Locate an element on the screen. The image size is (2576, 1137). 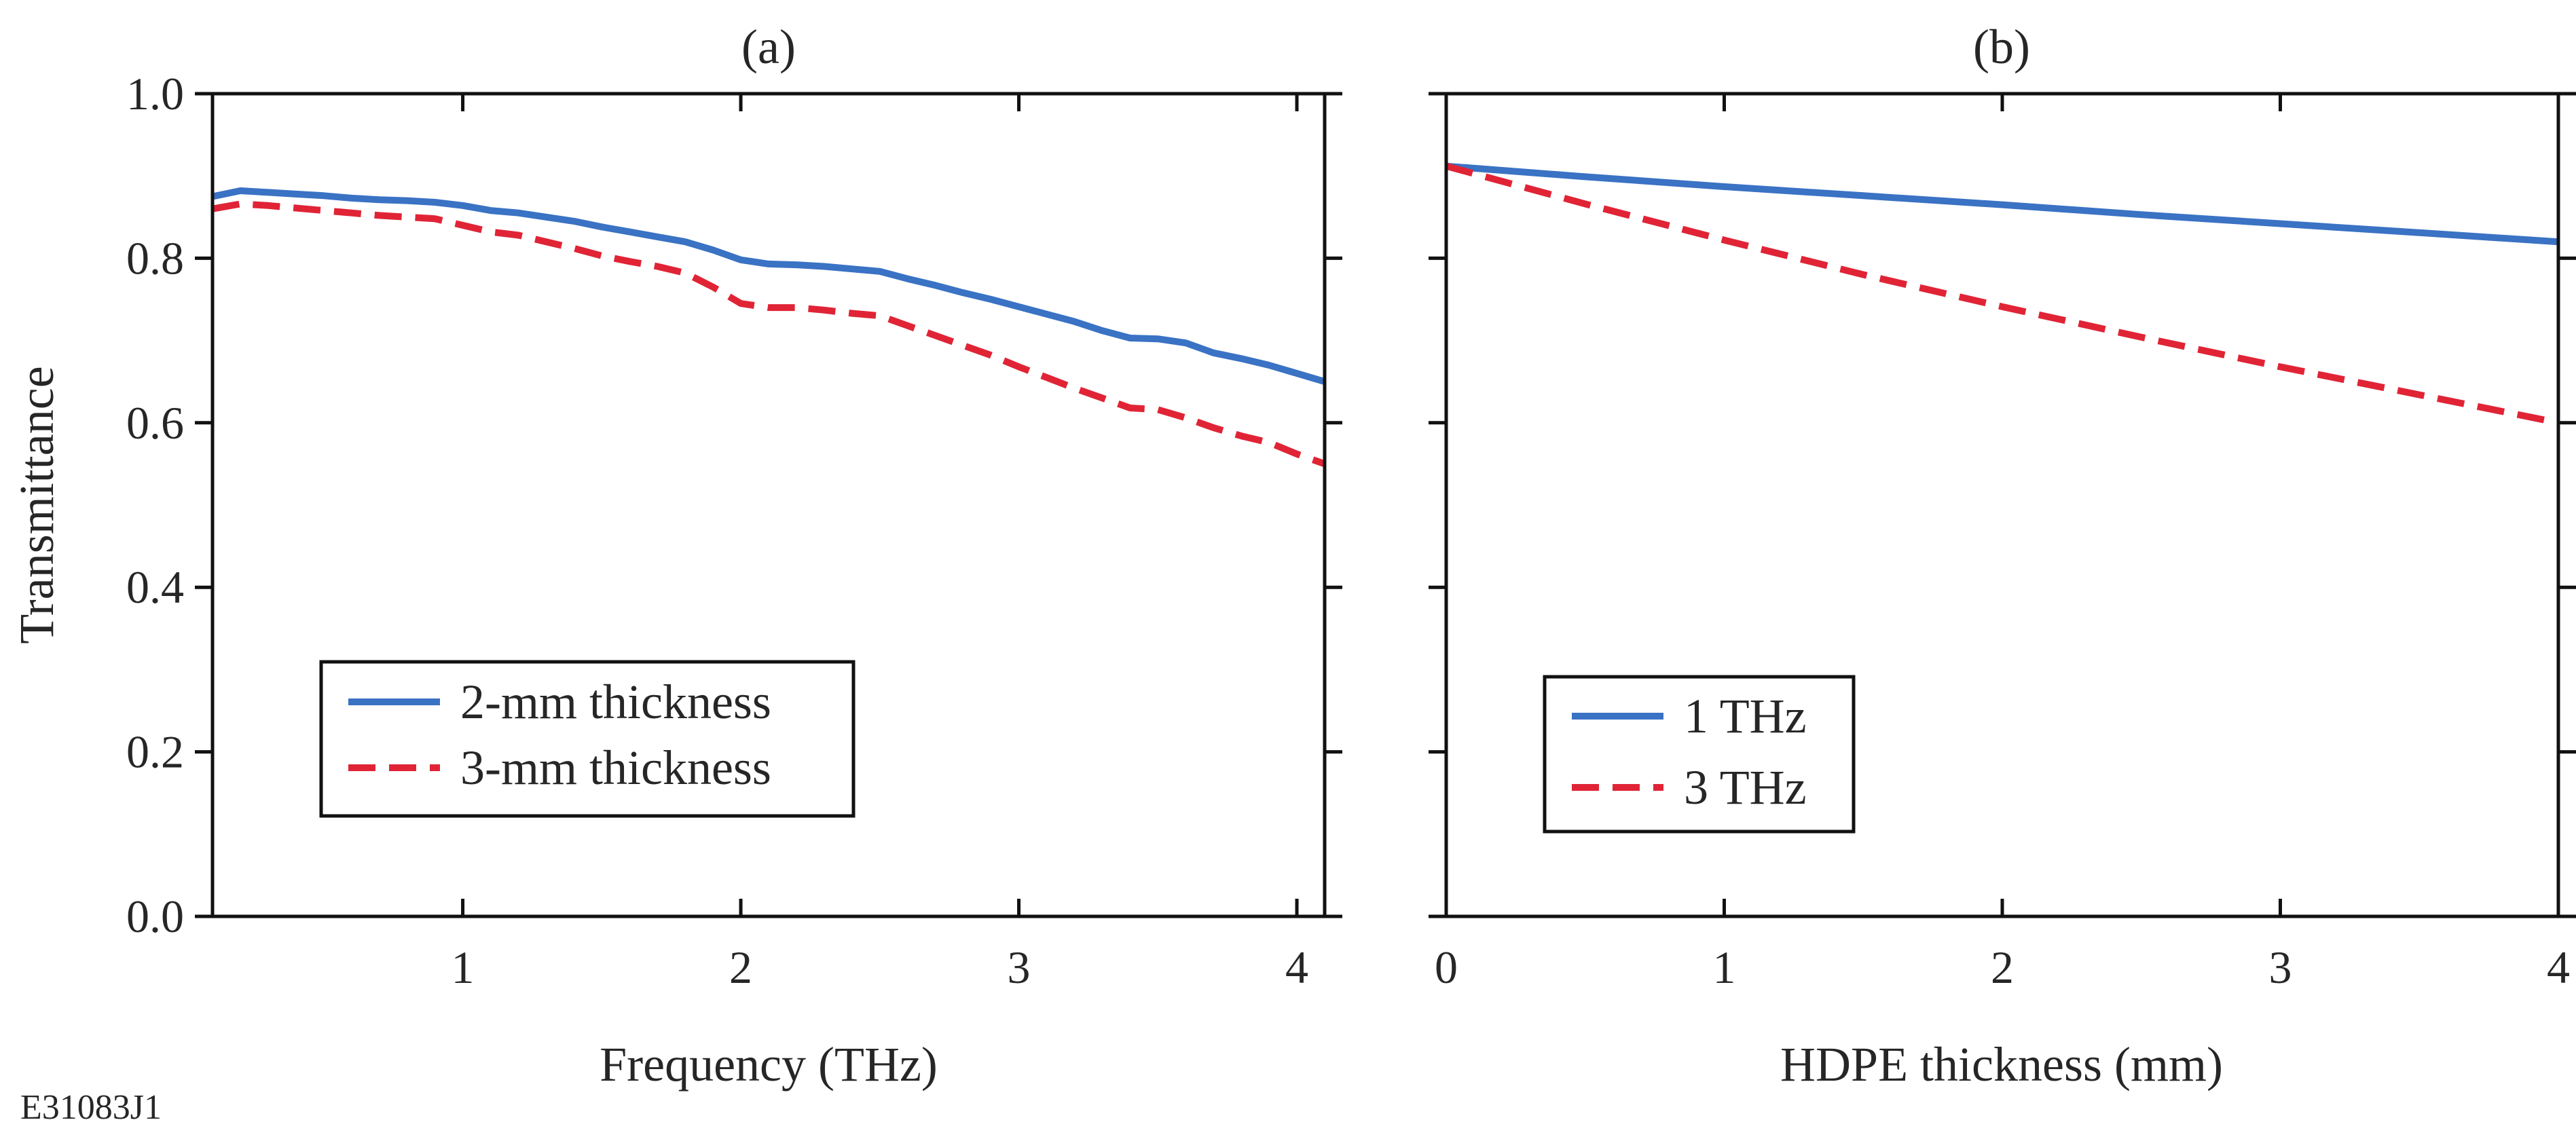
panel-a-plot-area is located at coordinates (768, 327).